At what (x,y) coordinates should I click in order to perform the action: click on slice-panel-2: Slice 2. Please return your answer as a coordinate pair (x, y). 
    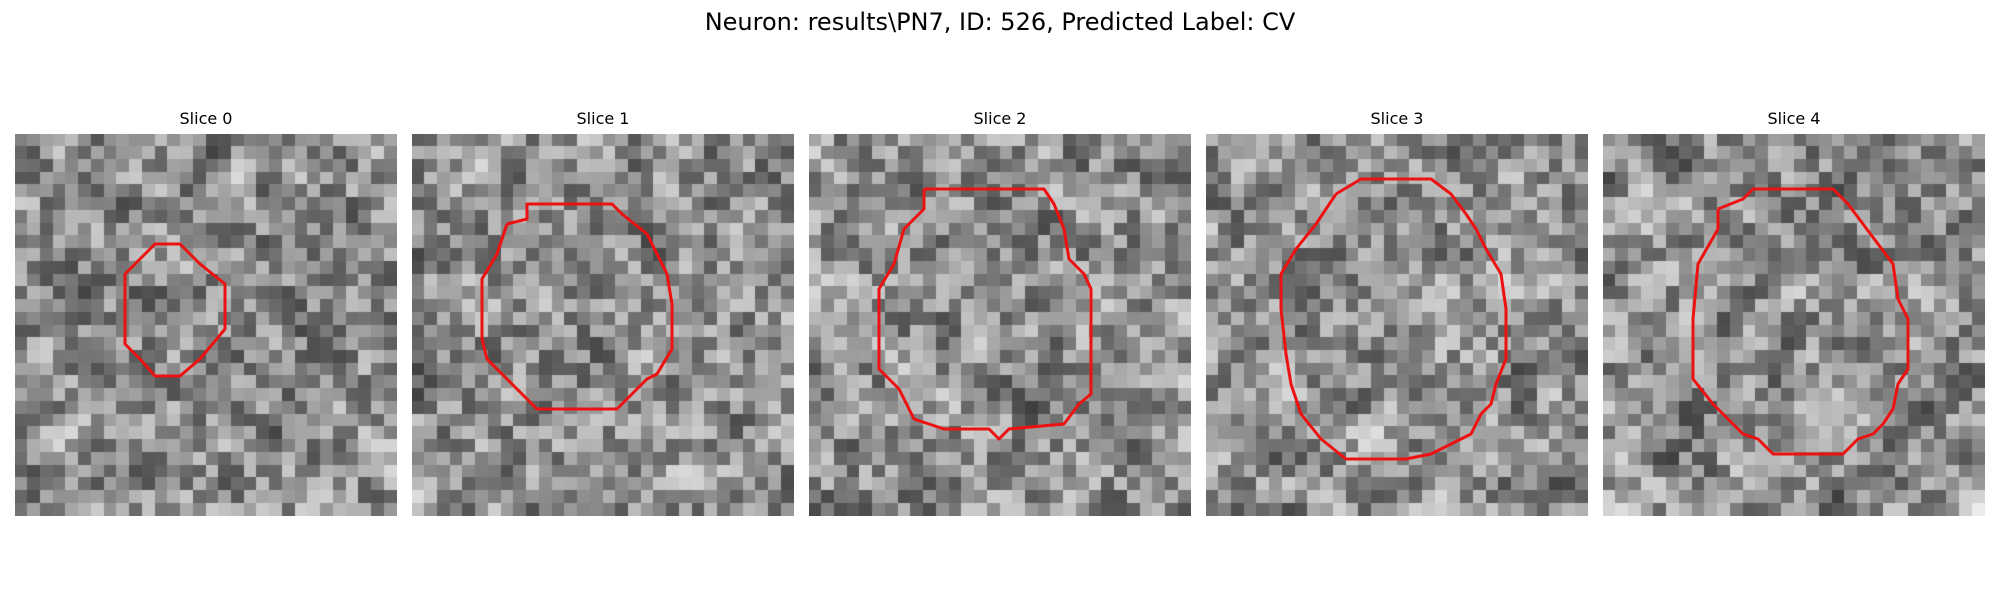
    Looking at the image, I should click on (1000, 312).